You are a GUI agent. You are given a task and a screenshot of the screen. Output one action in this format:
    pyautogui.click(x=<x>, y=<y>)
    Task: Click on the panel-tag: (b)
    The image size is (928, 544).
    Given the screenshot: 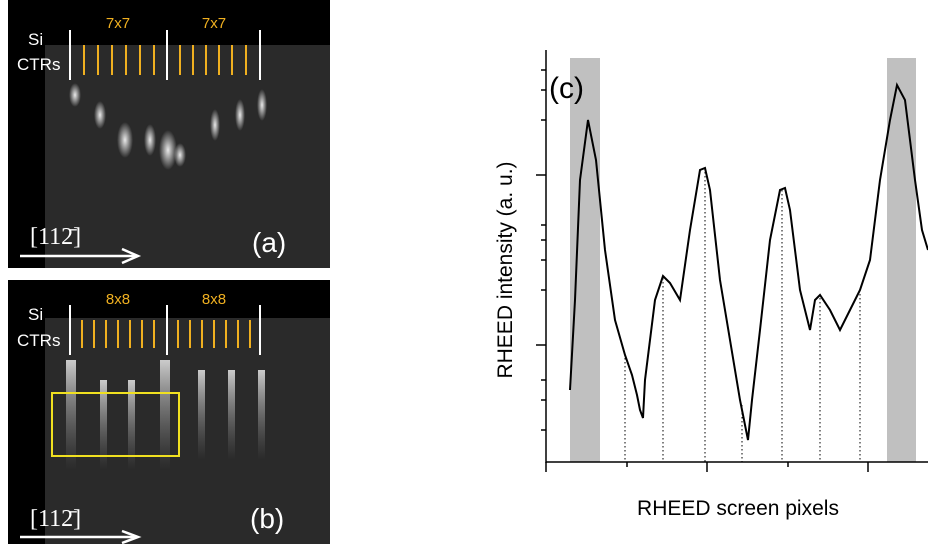 What is the action you would take?
    pyautogui.click(x=267, y=518)
    